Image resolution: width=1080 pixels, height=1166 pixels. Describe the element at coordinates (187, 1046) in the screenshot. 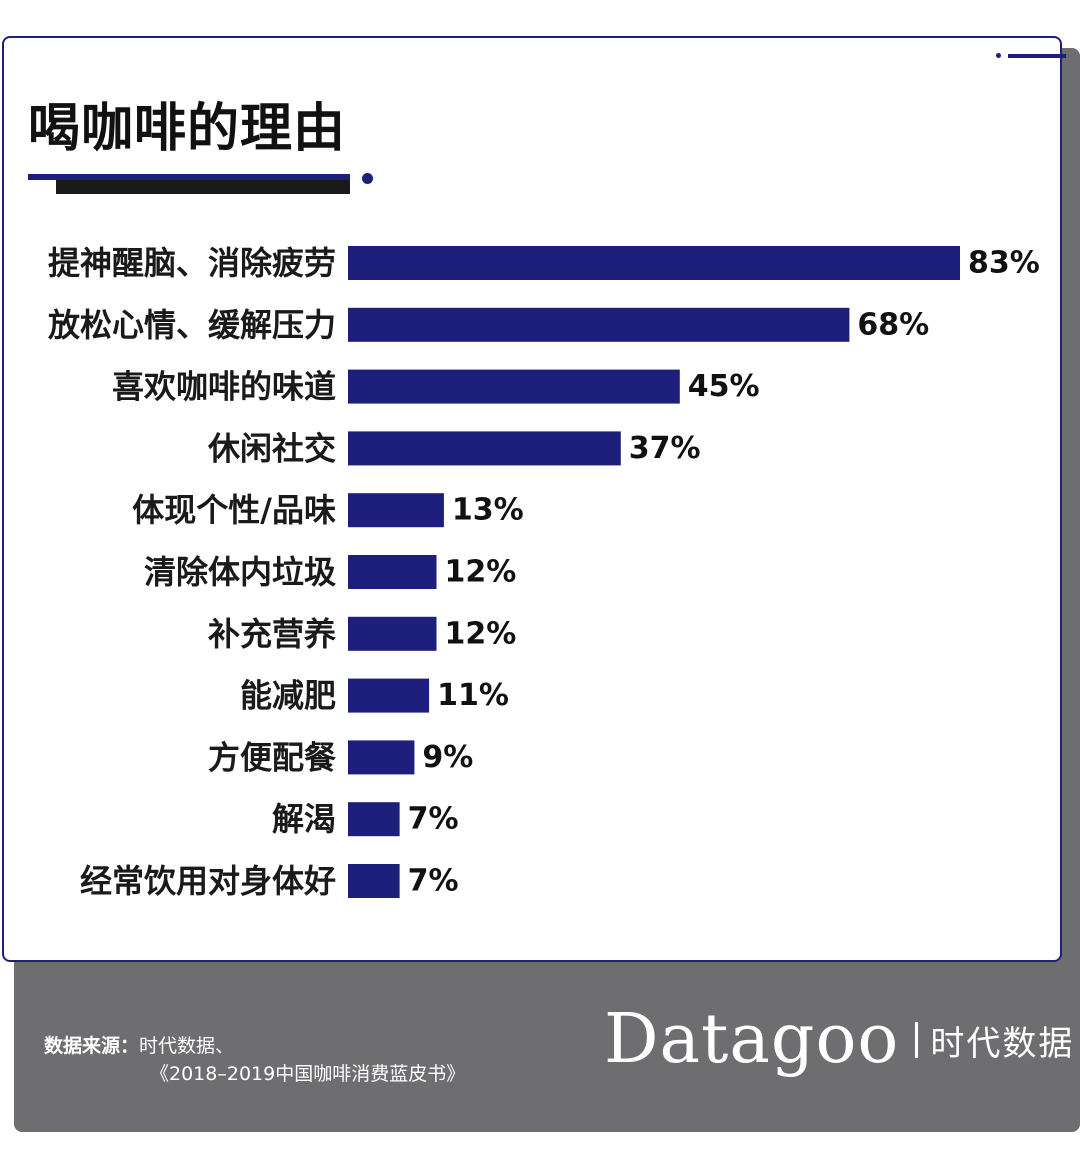

I see `source-line1: 时代数据、` at that location.